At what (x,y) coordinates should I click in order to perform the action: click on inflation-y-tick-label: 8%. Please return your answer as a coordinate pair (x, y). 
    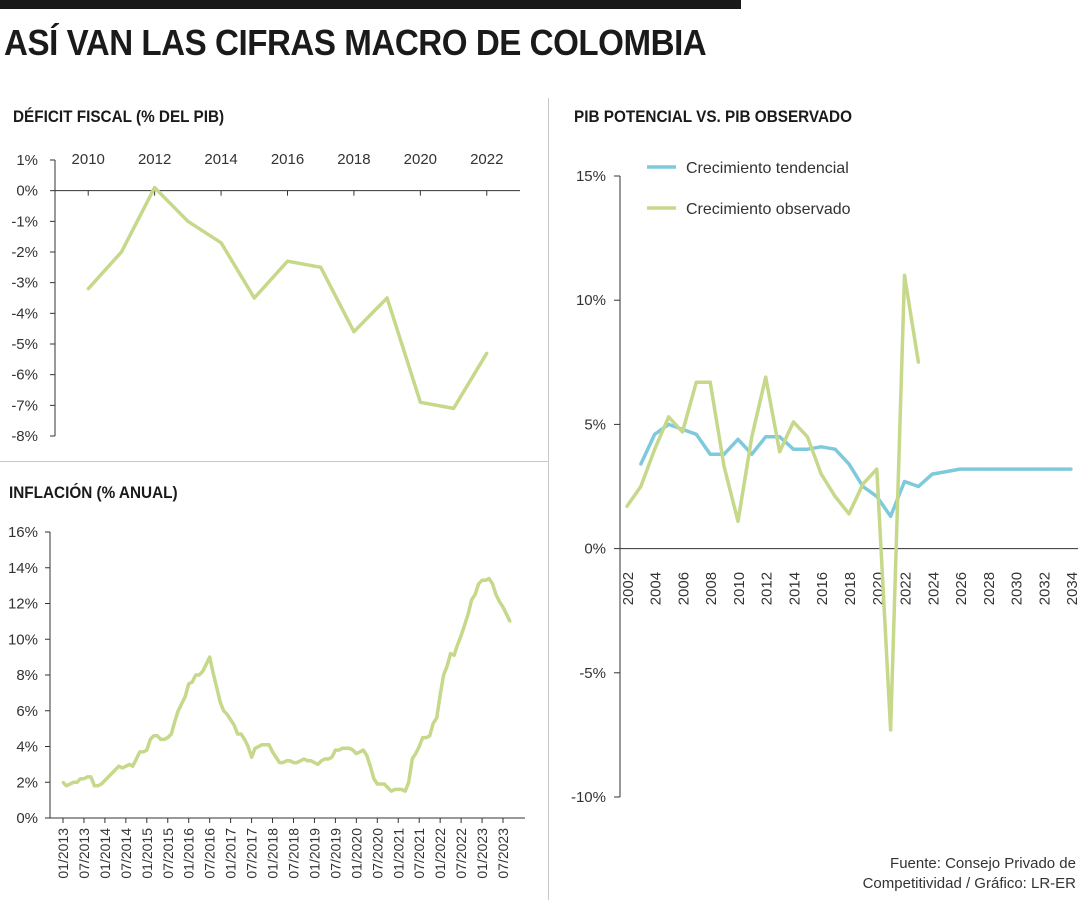
    Looking at the image, I should click on (27, 675).